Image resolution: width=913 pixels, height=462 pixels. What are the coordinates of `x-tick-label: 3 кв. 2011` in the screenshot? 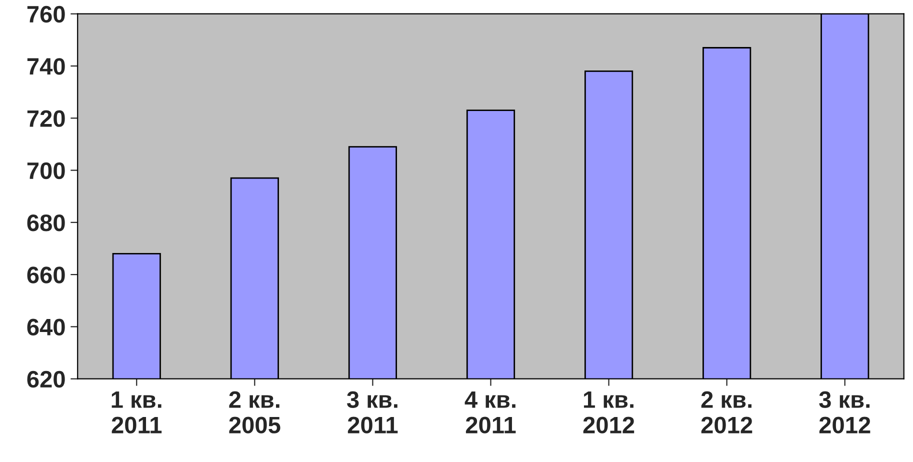 It's located at (372, 412).